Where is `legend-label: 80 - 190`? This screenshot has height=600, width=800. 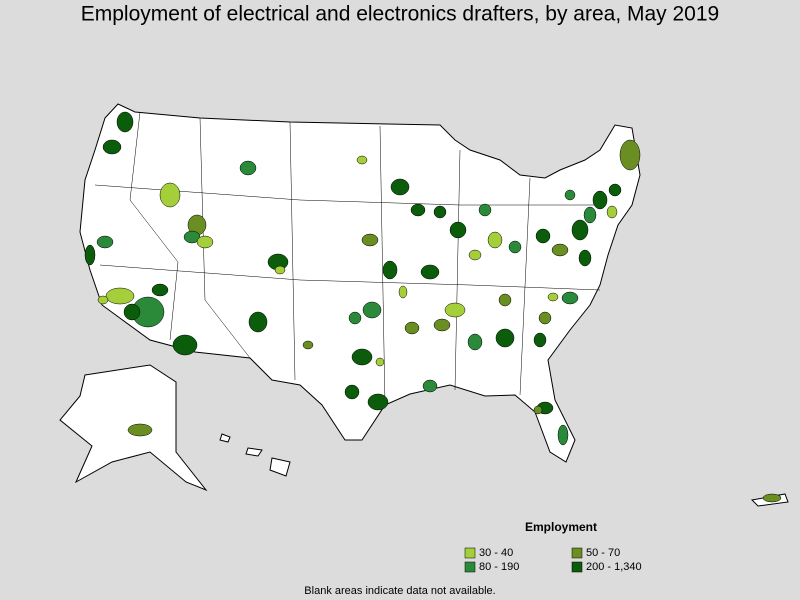
legend-label: 80 - 190 is located at coordinates (499, 567).